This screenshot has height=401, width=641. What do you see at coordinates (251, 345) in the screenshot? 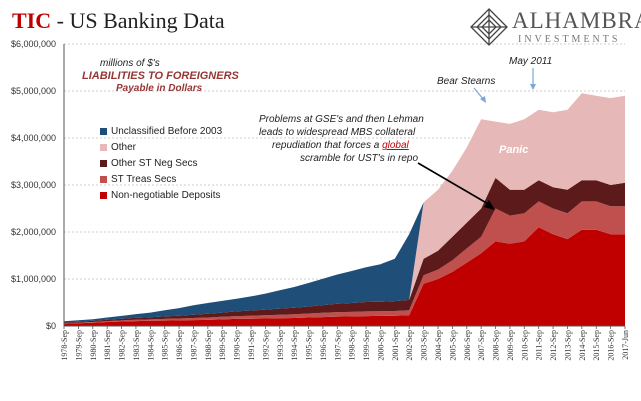
I see `x-tick-label: 1991-Sep` at bounding box center [251, 345].